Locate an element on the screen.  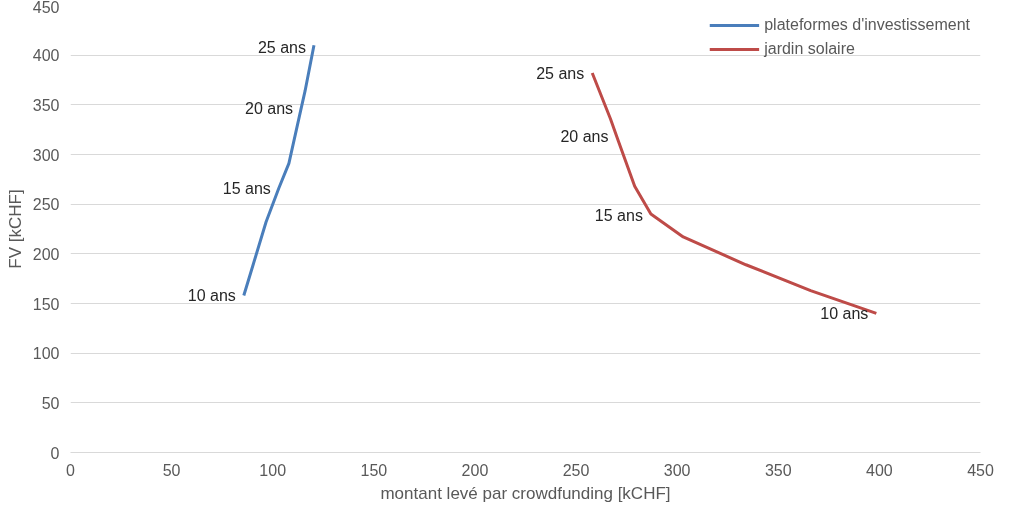
y-axis-title: FV [kCHF] is located at coordinates (15, 229).